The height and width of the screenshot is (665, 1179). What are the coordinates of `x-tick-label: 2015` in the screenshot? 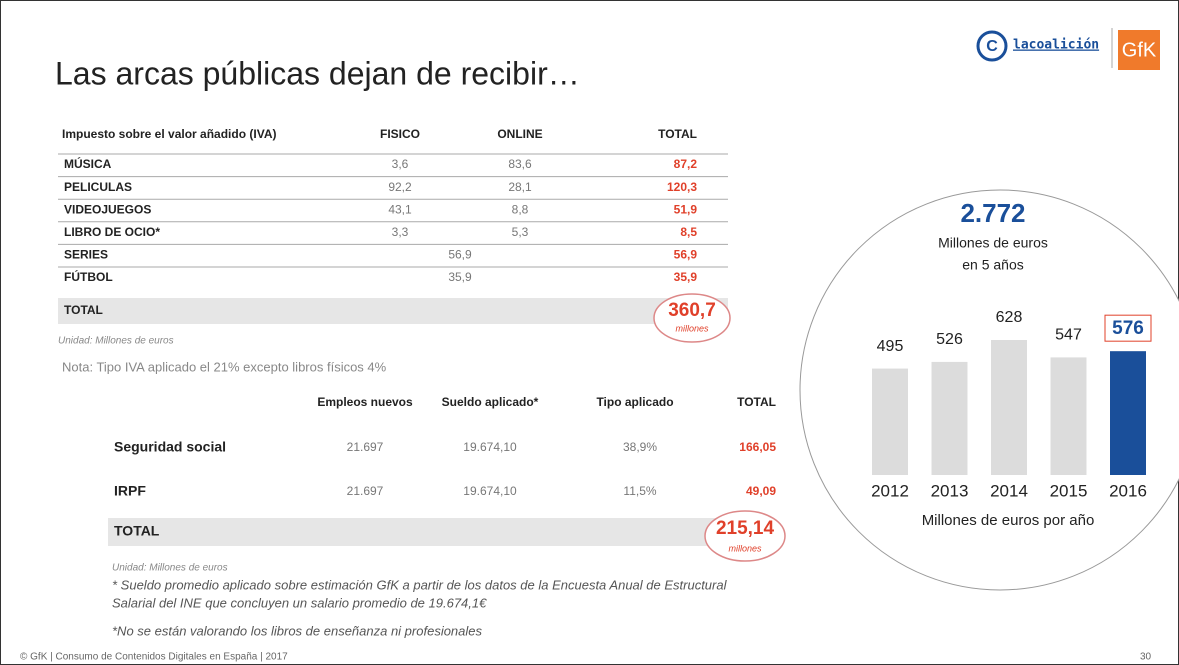 It's located at (1069, 490).